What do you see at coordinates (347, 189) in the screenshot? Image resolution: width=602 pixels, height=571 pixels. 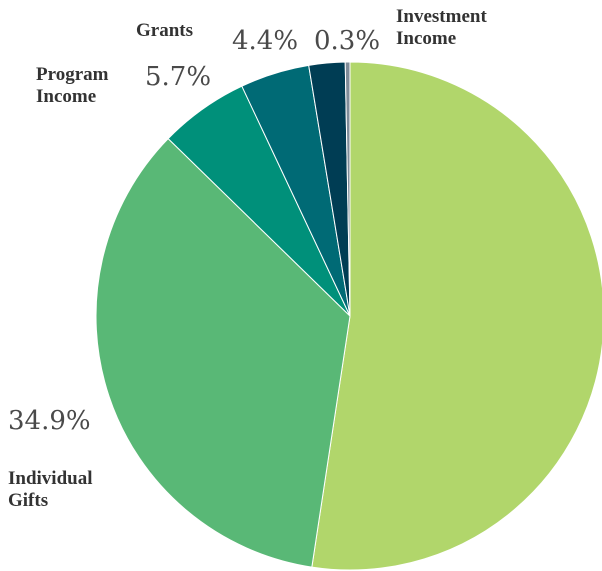 I see `pie-slice-investment-income` at bounding box center [347, 189].